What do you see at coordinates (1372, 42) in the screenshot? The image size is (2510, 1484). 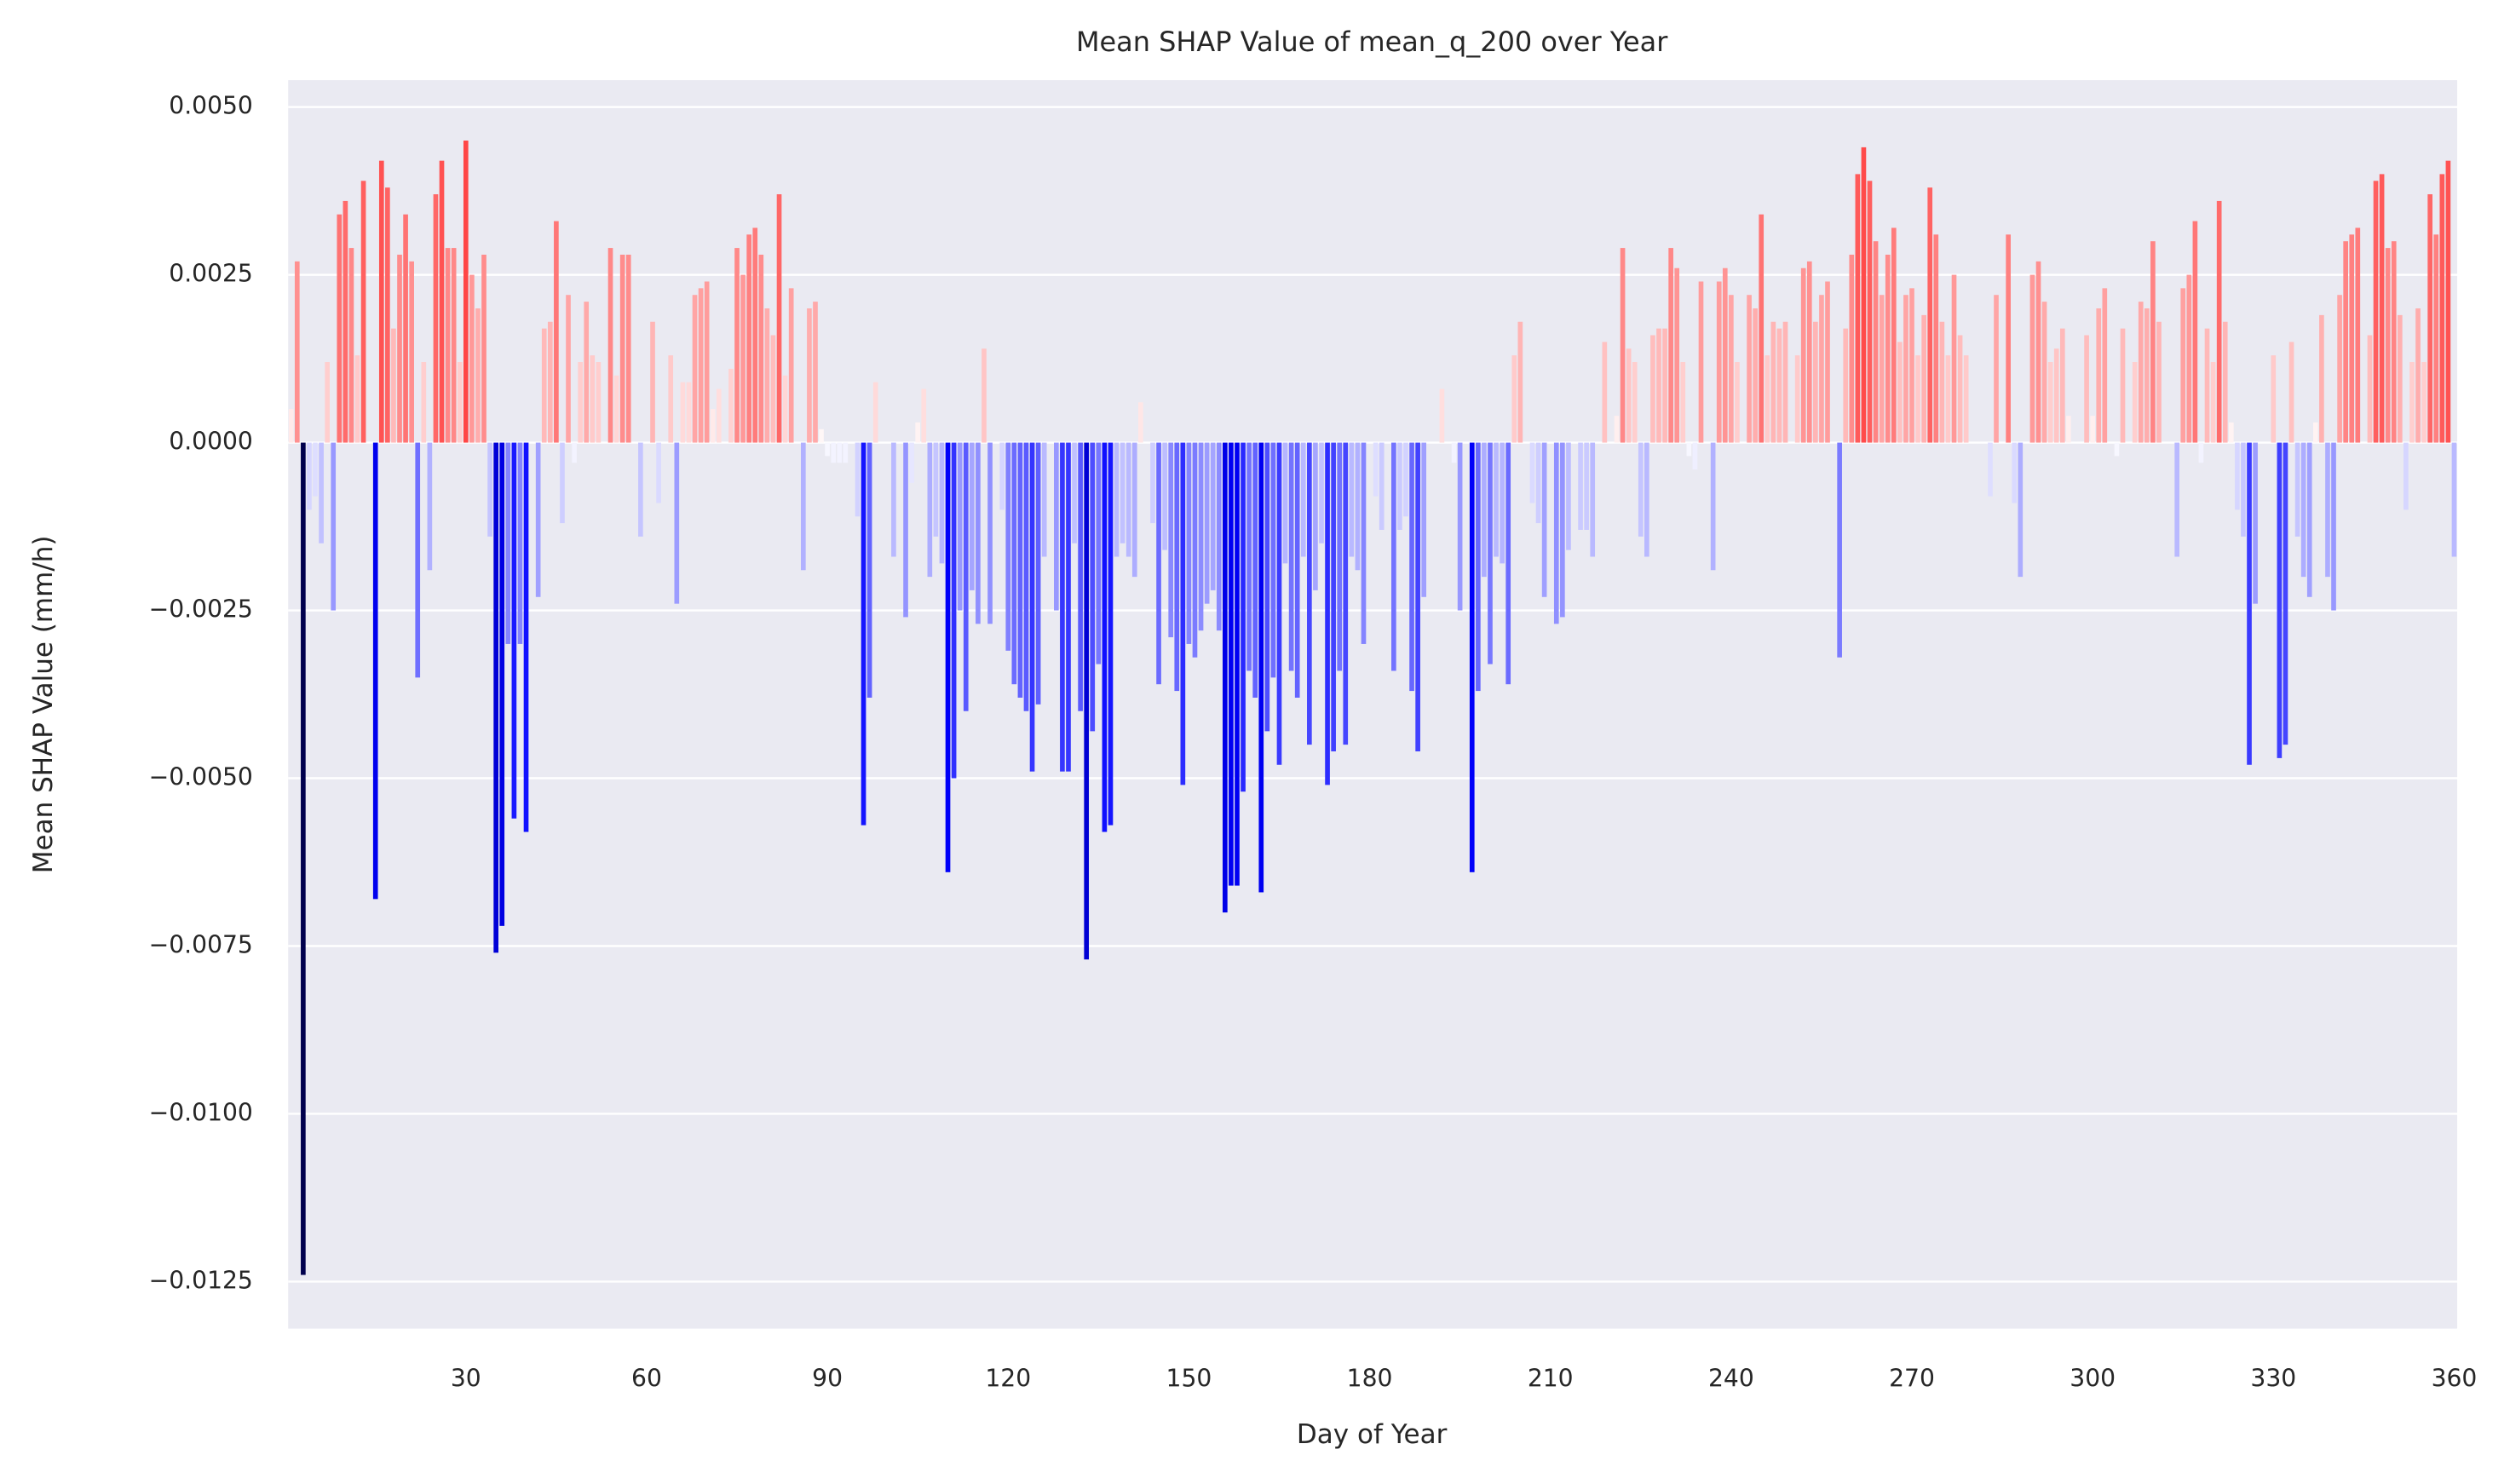 I see `chart-title: Mean SHAP Value of mean_q_200 over Year` at bounding box center [1372, 42].